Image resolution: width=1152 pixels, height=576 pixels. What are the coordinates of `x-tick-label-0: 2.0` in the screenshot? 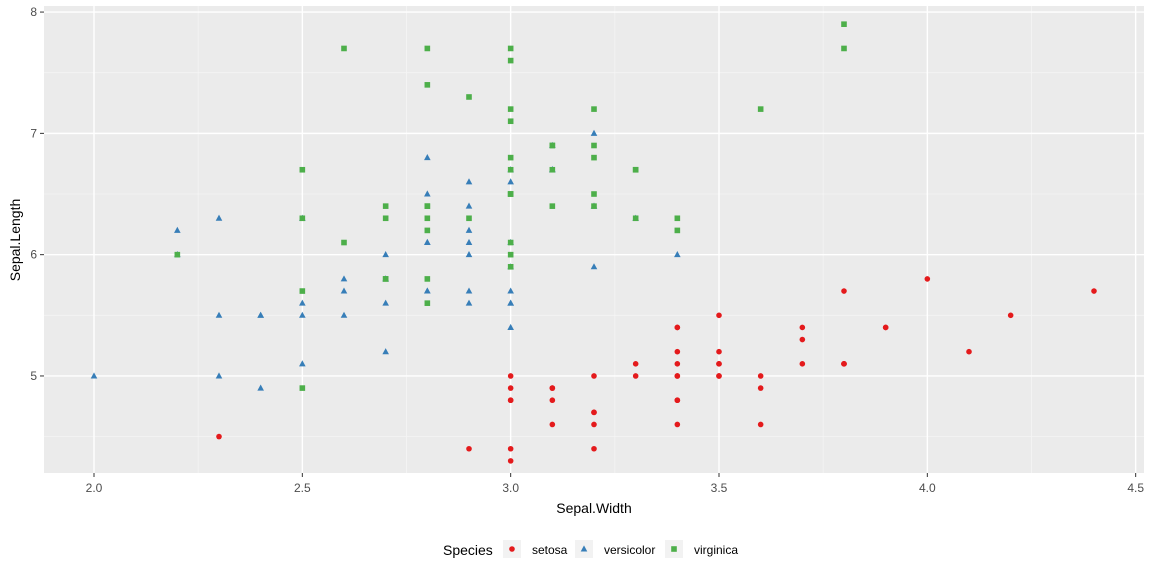 It's located at (94, 488).